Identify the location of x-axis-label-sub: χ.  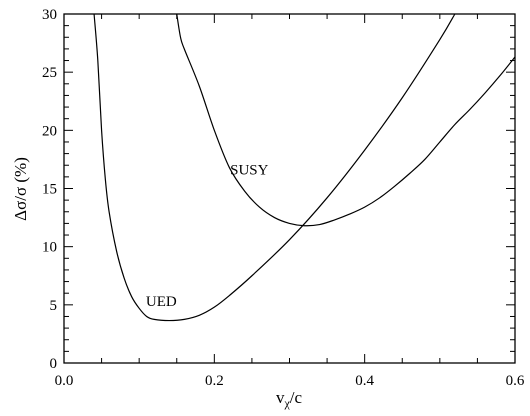
(286, 403).